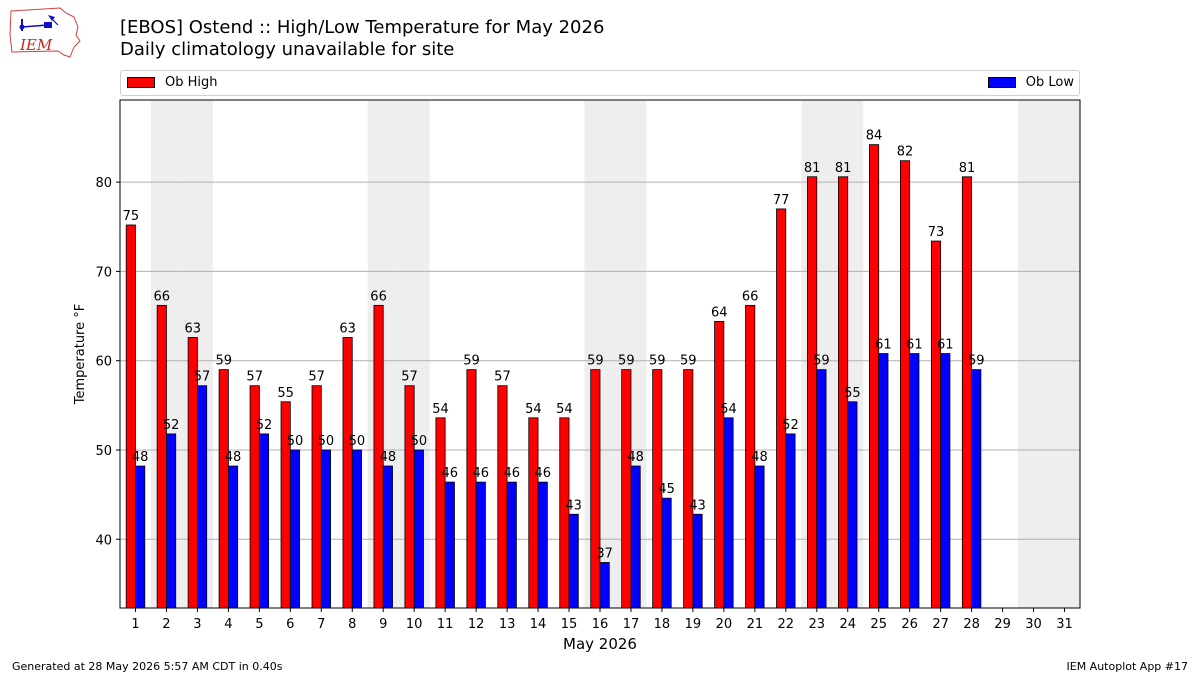  I want to click on low-value-label-day-8: 50, so click(357, 441).